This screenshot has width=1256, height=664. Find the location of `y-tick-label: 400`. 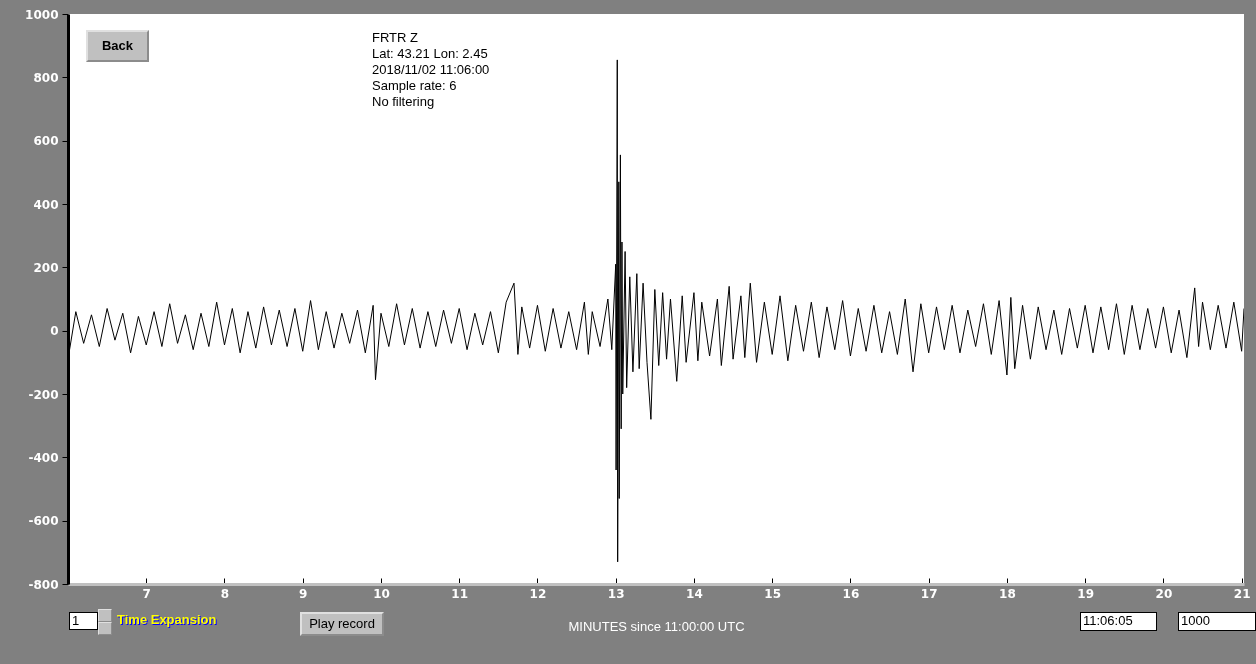

y-tick-label: 400 is located at coordinates (46, 204).